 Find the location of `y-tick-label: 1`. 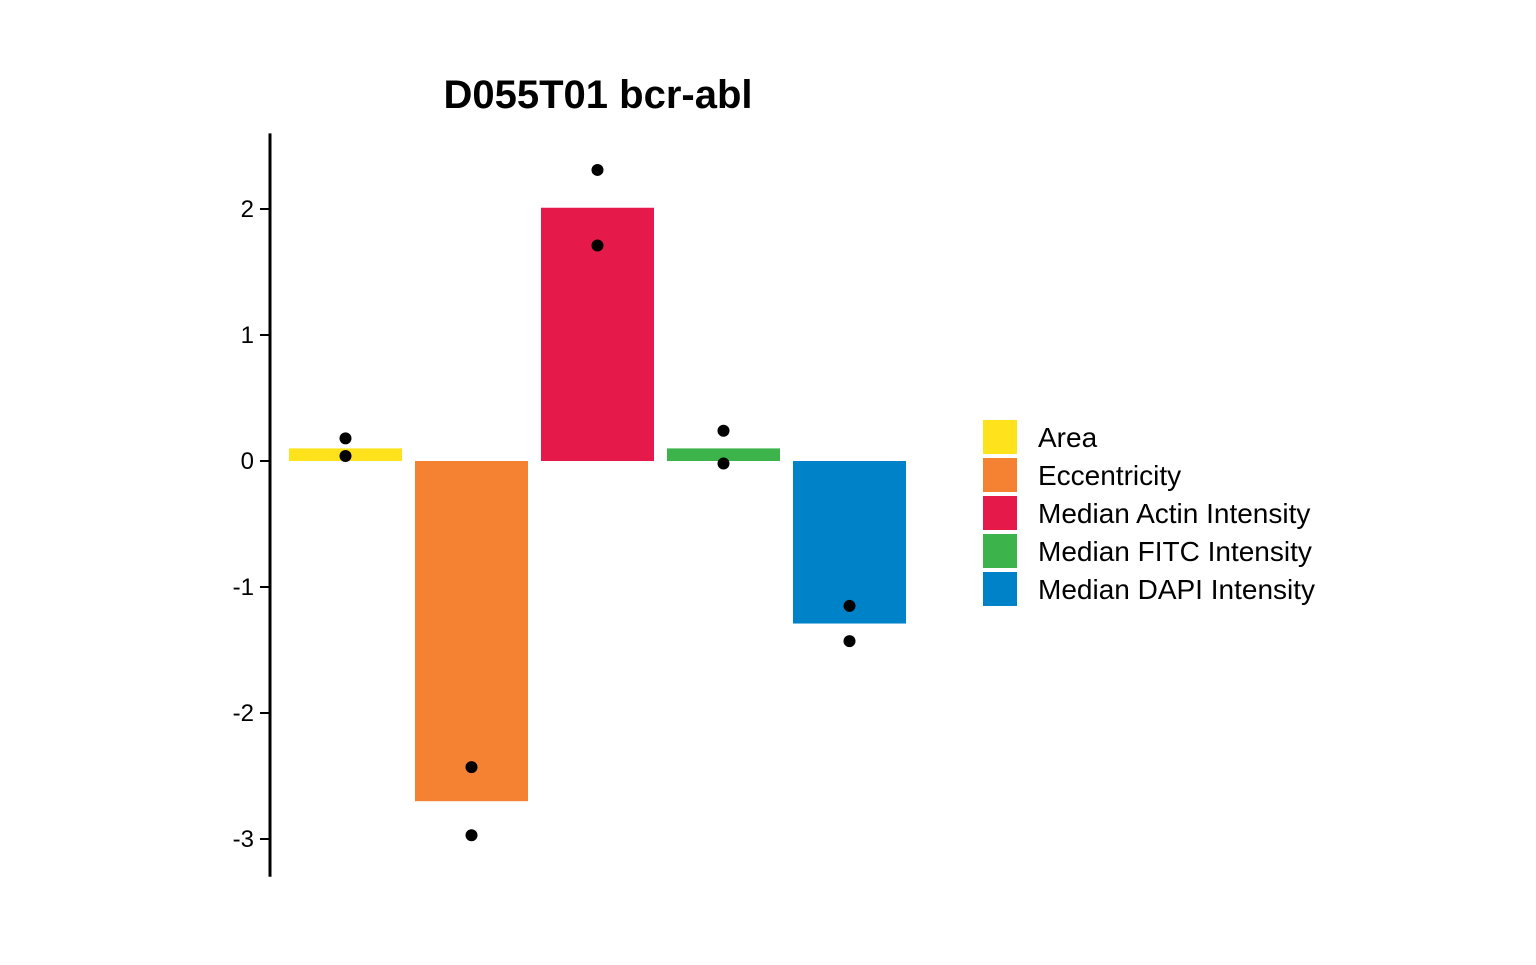

y-tick-label: 1 is located at coordinates (247, 335).